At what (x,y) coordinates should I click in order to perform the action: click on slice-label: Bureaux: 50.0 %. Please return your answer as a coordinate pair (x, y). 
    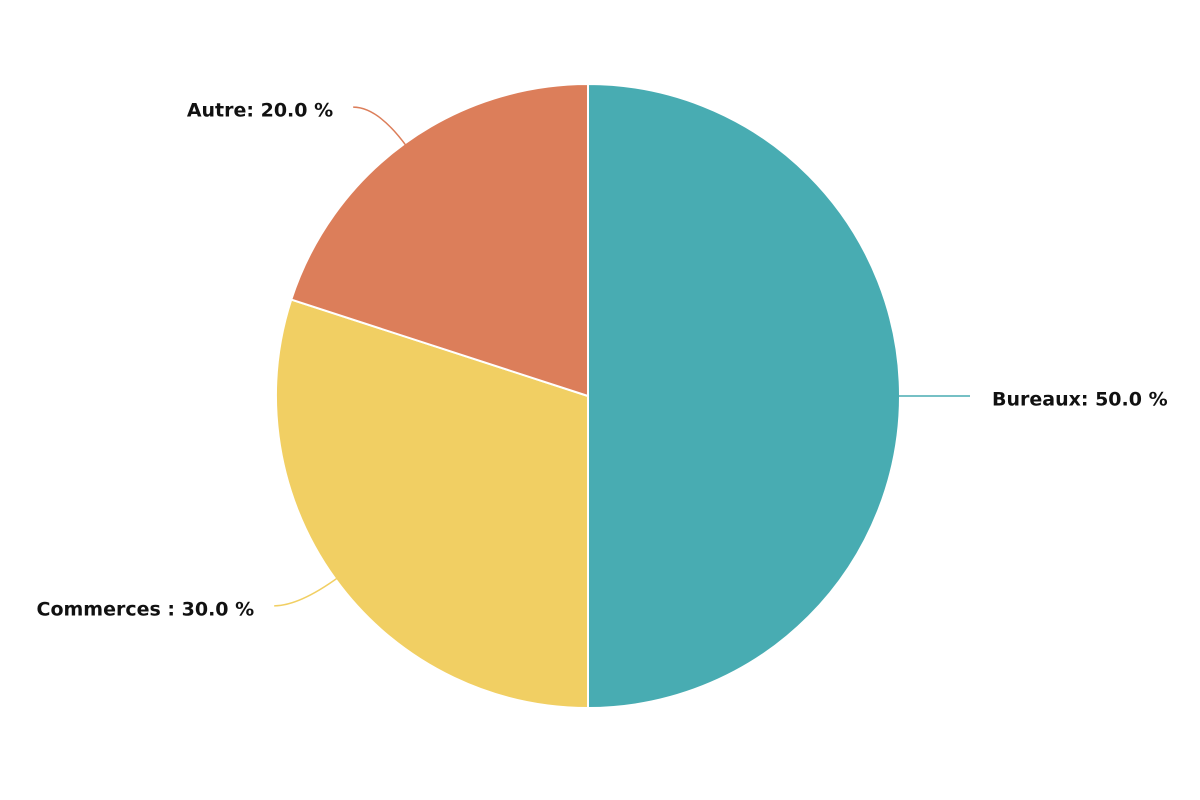
    Looking at the image, I should click on (1080, 400).